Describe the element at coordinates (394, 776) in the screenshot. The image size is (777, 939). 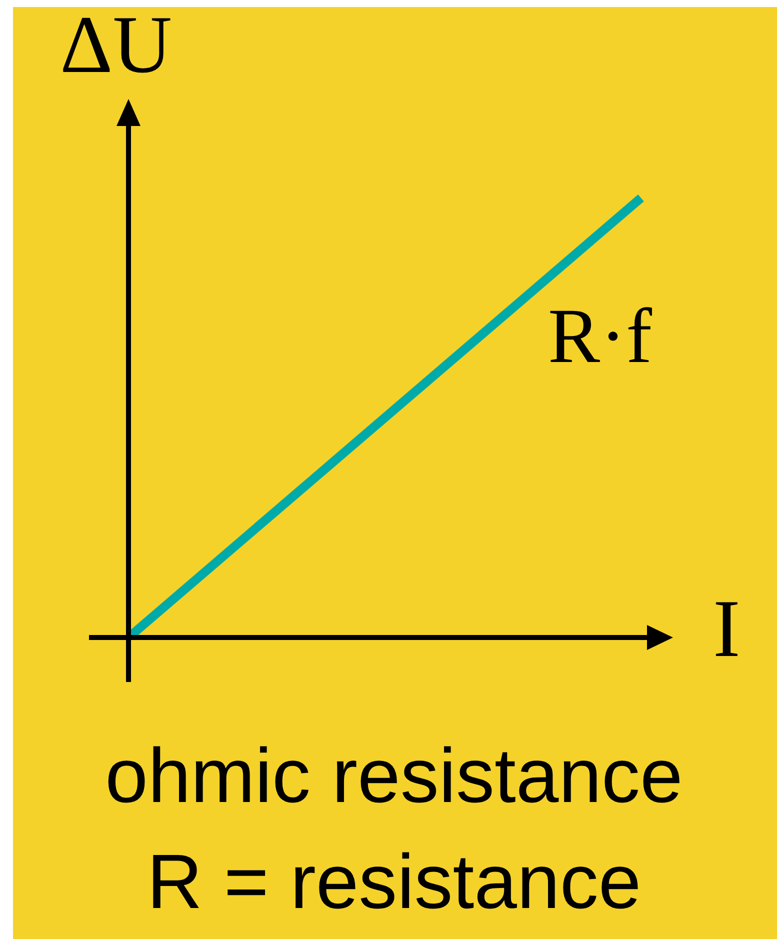
I see `text: ohmic resistance` at that location.